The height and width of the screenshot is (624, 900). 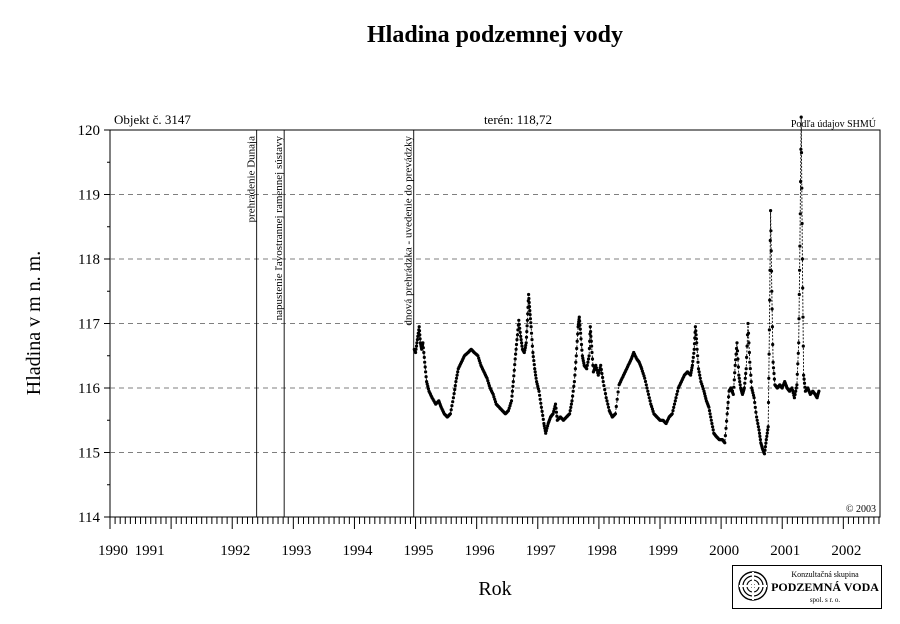 What do you see at coordinates (89, 131) in the screenshot?
I see `y-tick-label: 120` at bounding box center [89, 131].